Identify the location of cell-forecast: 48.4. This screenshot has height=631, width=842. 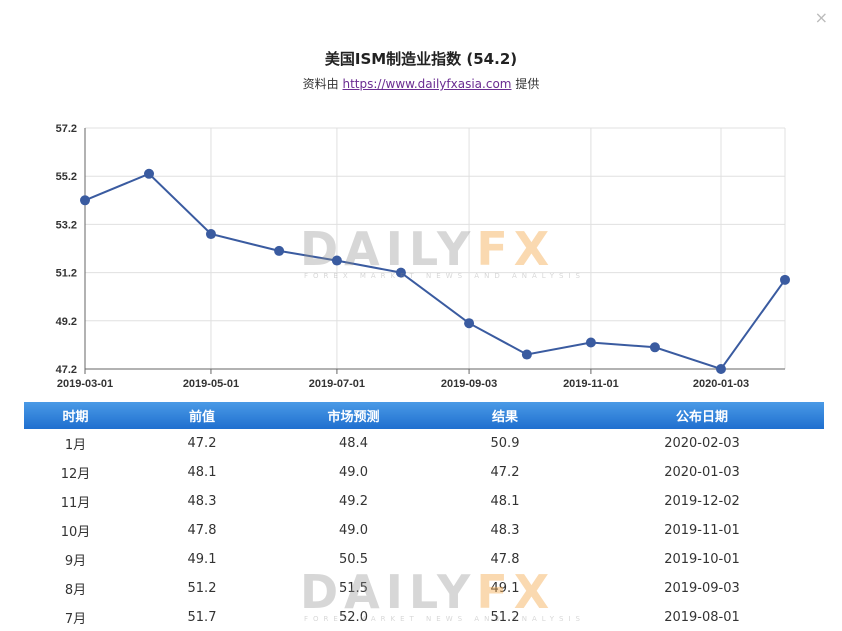
(353, 443).